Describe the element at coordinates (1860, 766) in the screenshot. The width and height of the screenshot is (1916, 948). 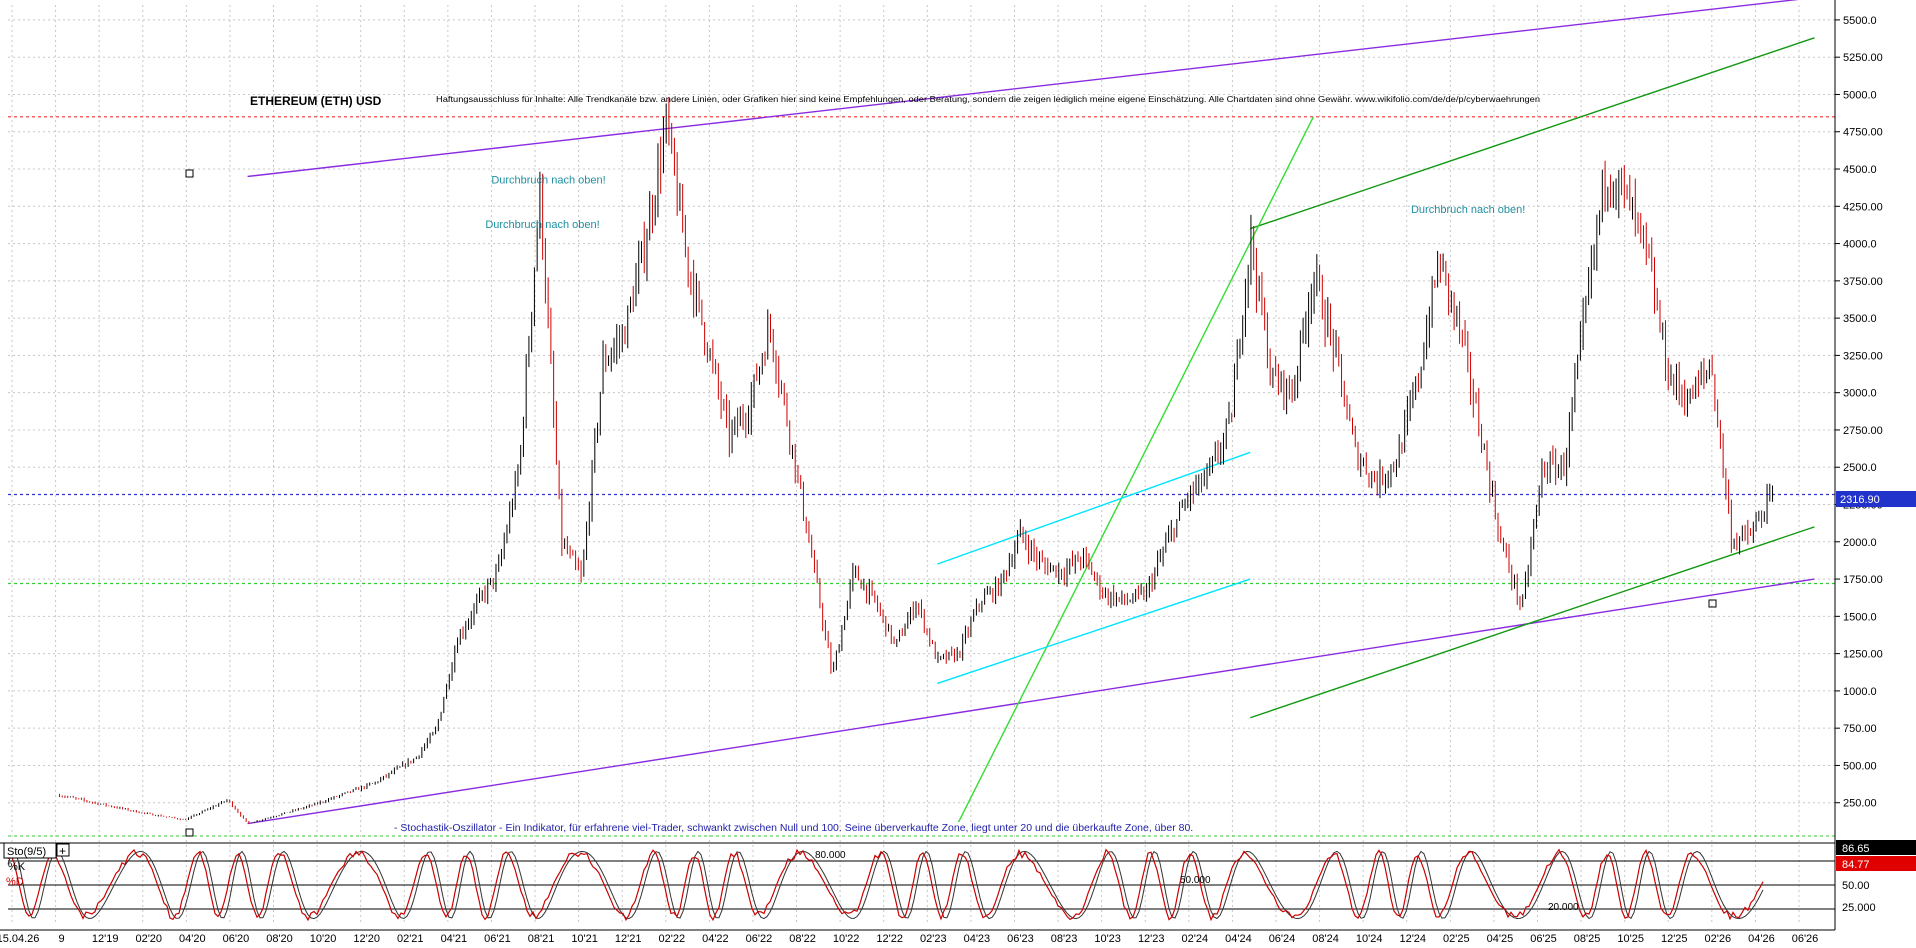
I see `y-tick-label: 500.00` at that location.